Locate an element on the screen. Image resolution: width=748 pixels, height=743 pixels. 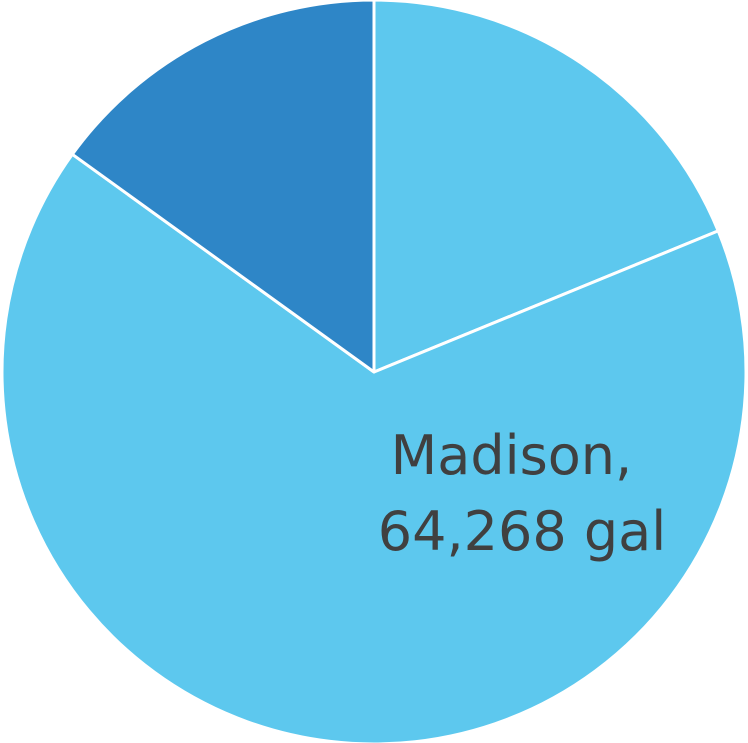
slice-data-label-madison-line1: Madison, is located at coordinates (512, 455).